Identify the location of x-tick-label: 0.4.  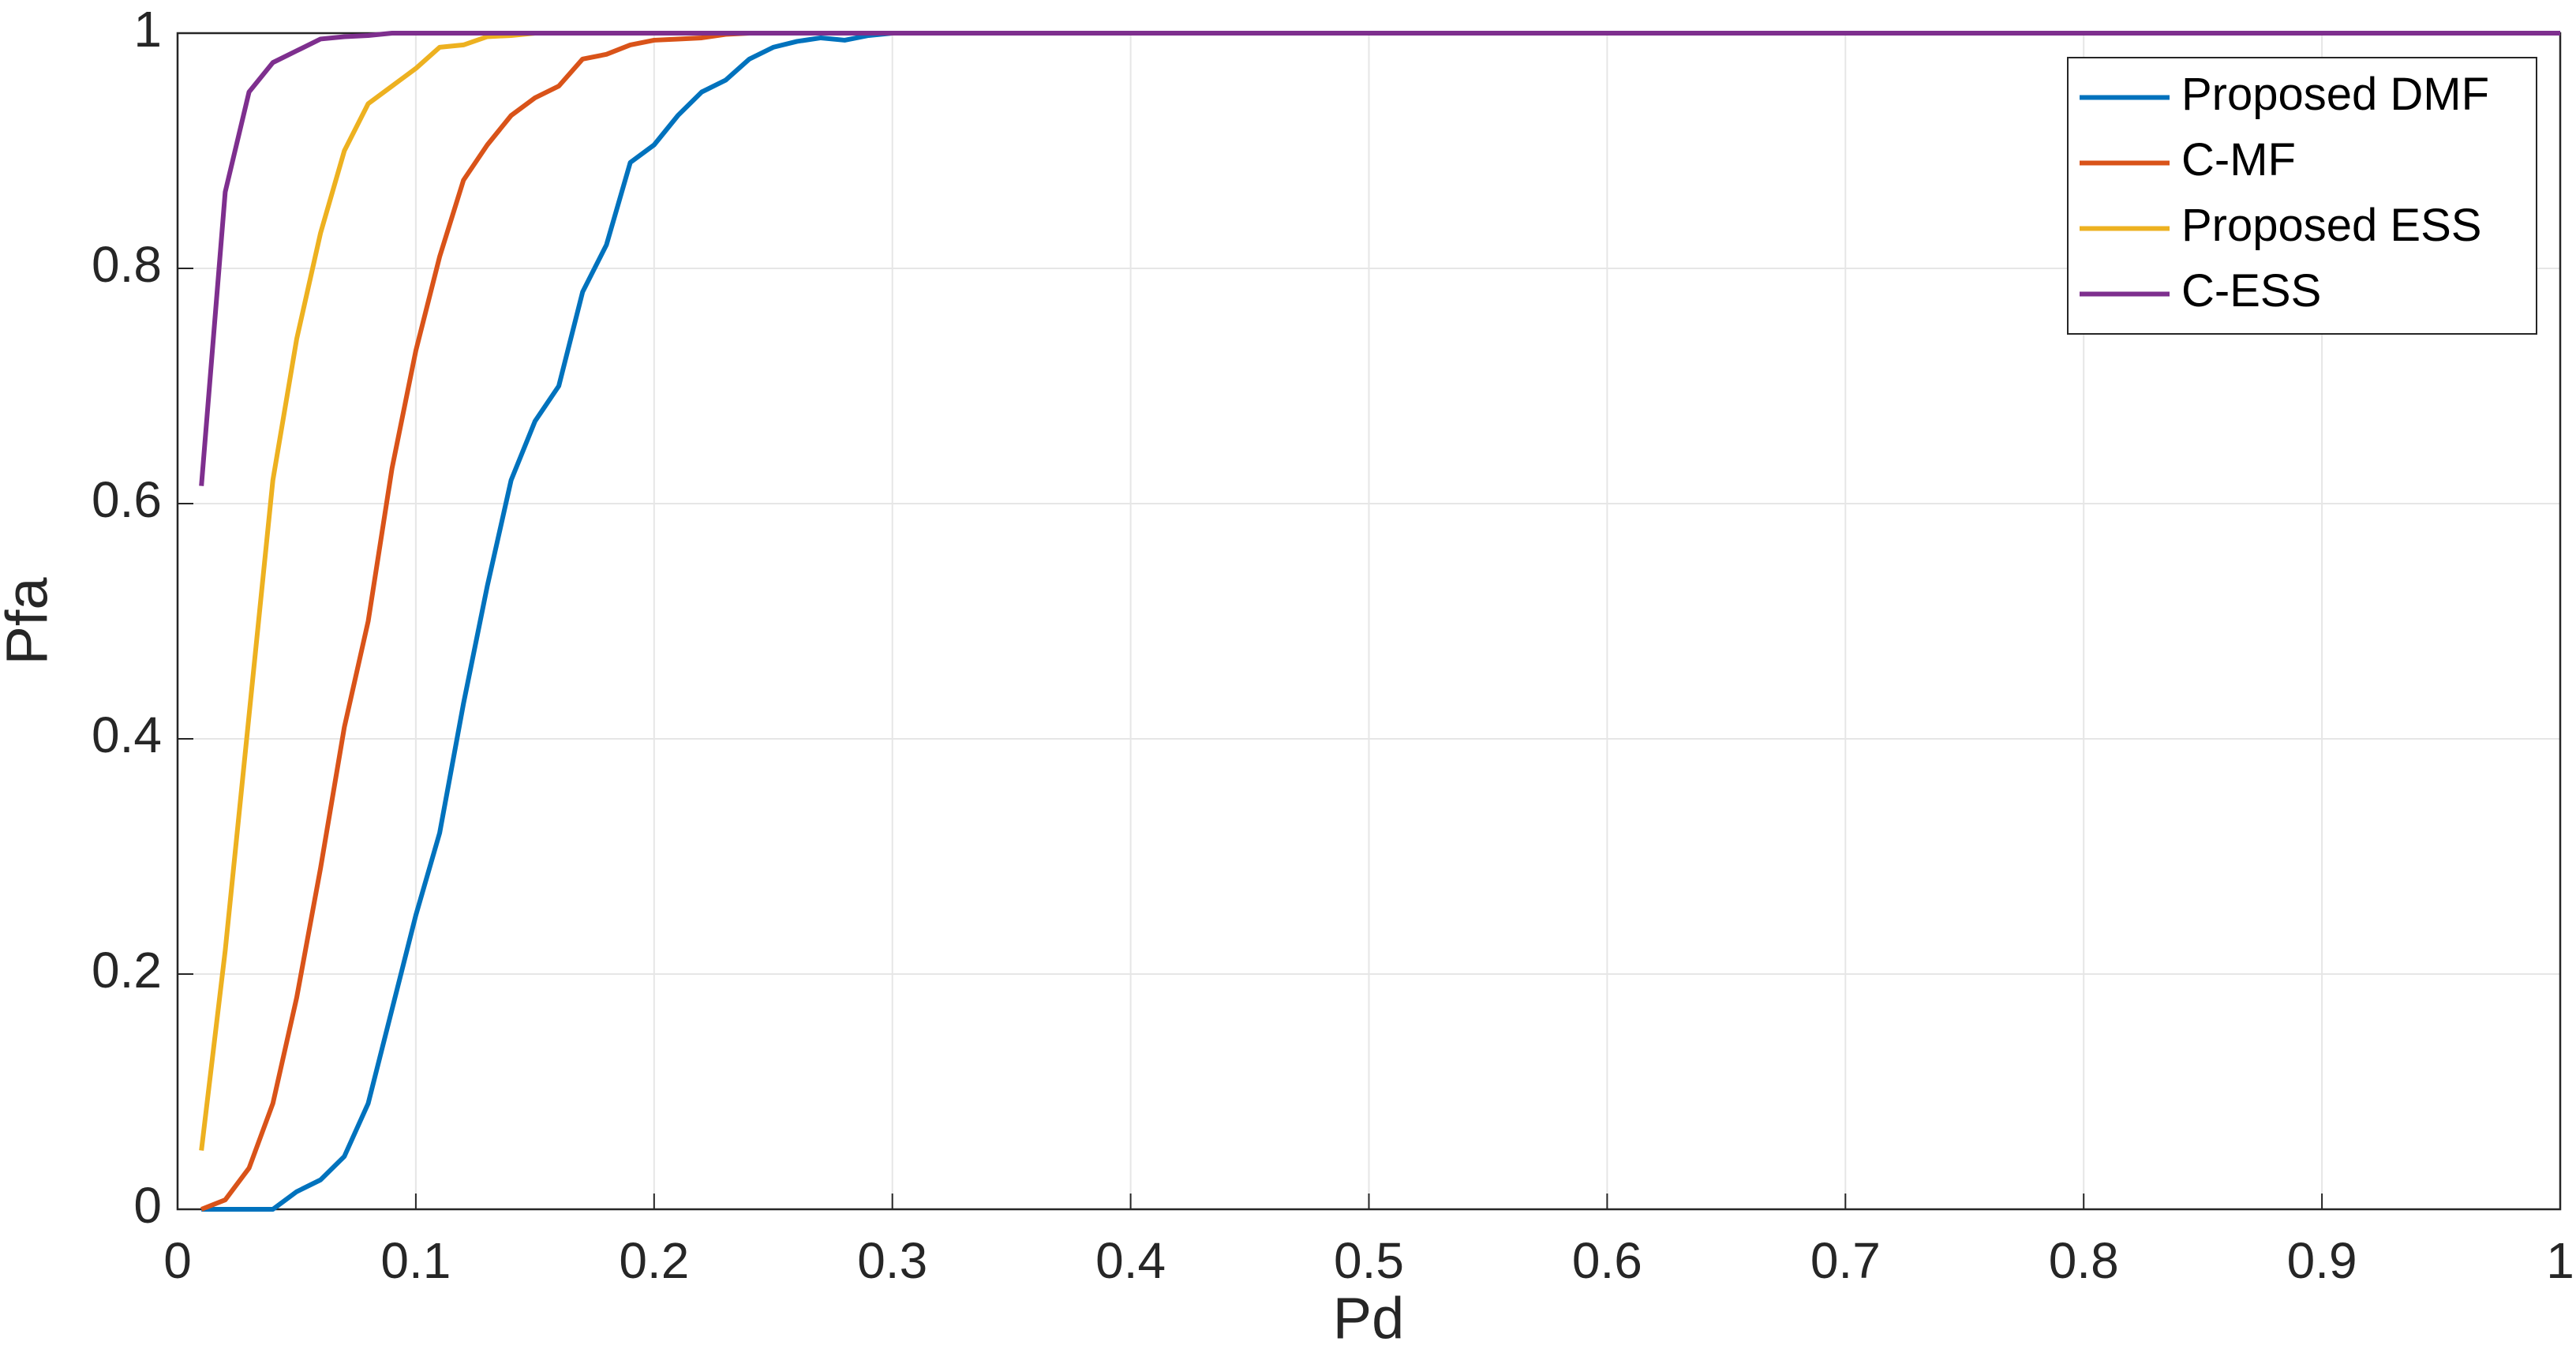
(1130, 1260).